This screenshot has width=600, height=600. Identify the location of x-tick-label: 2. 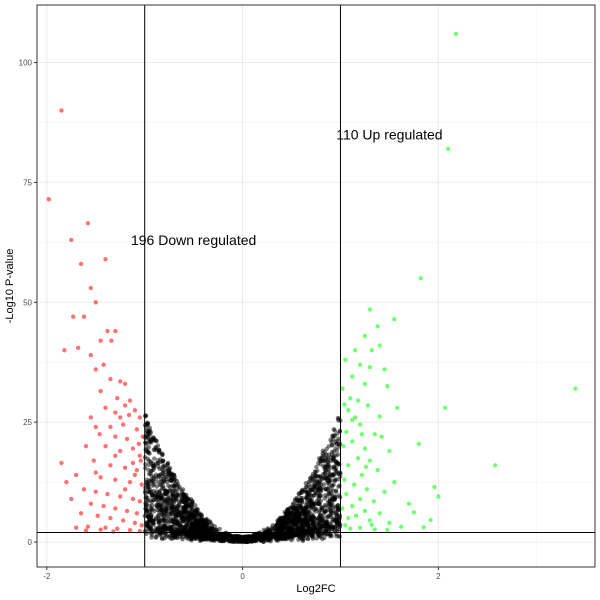
(438, 576).